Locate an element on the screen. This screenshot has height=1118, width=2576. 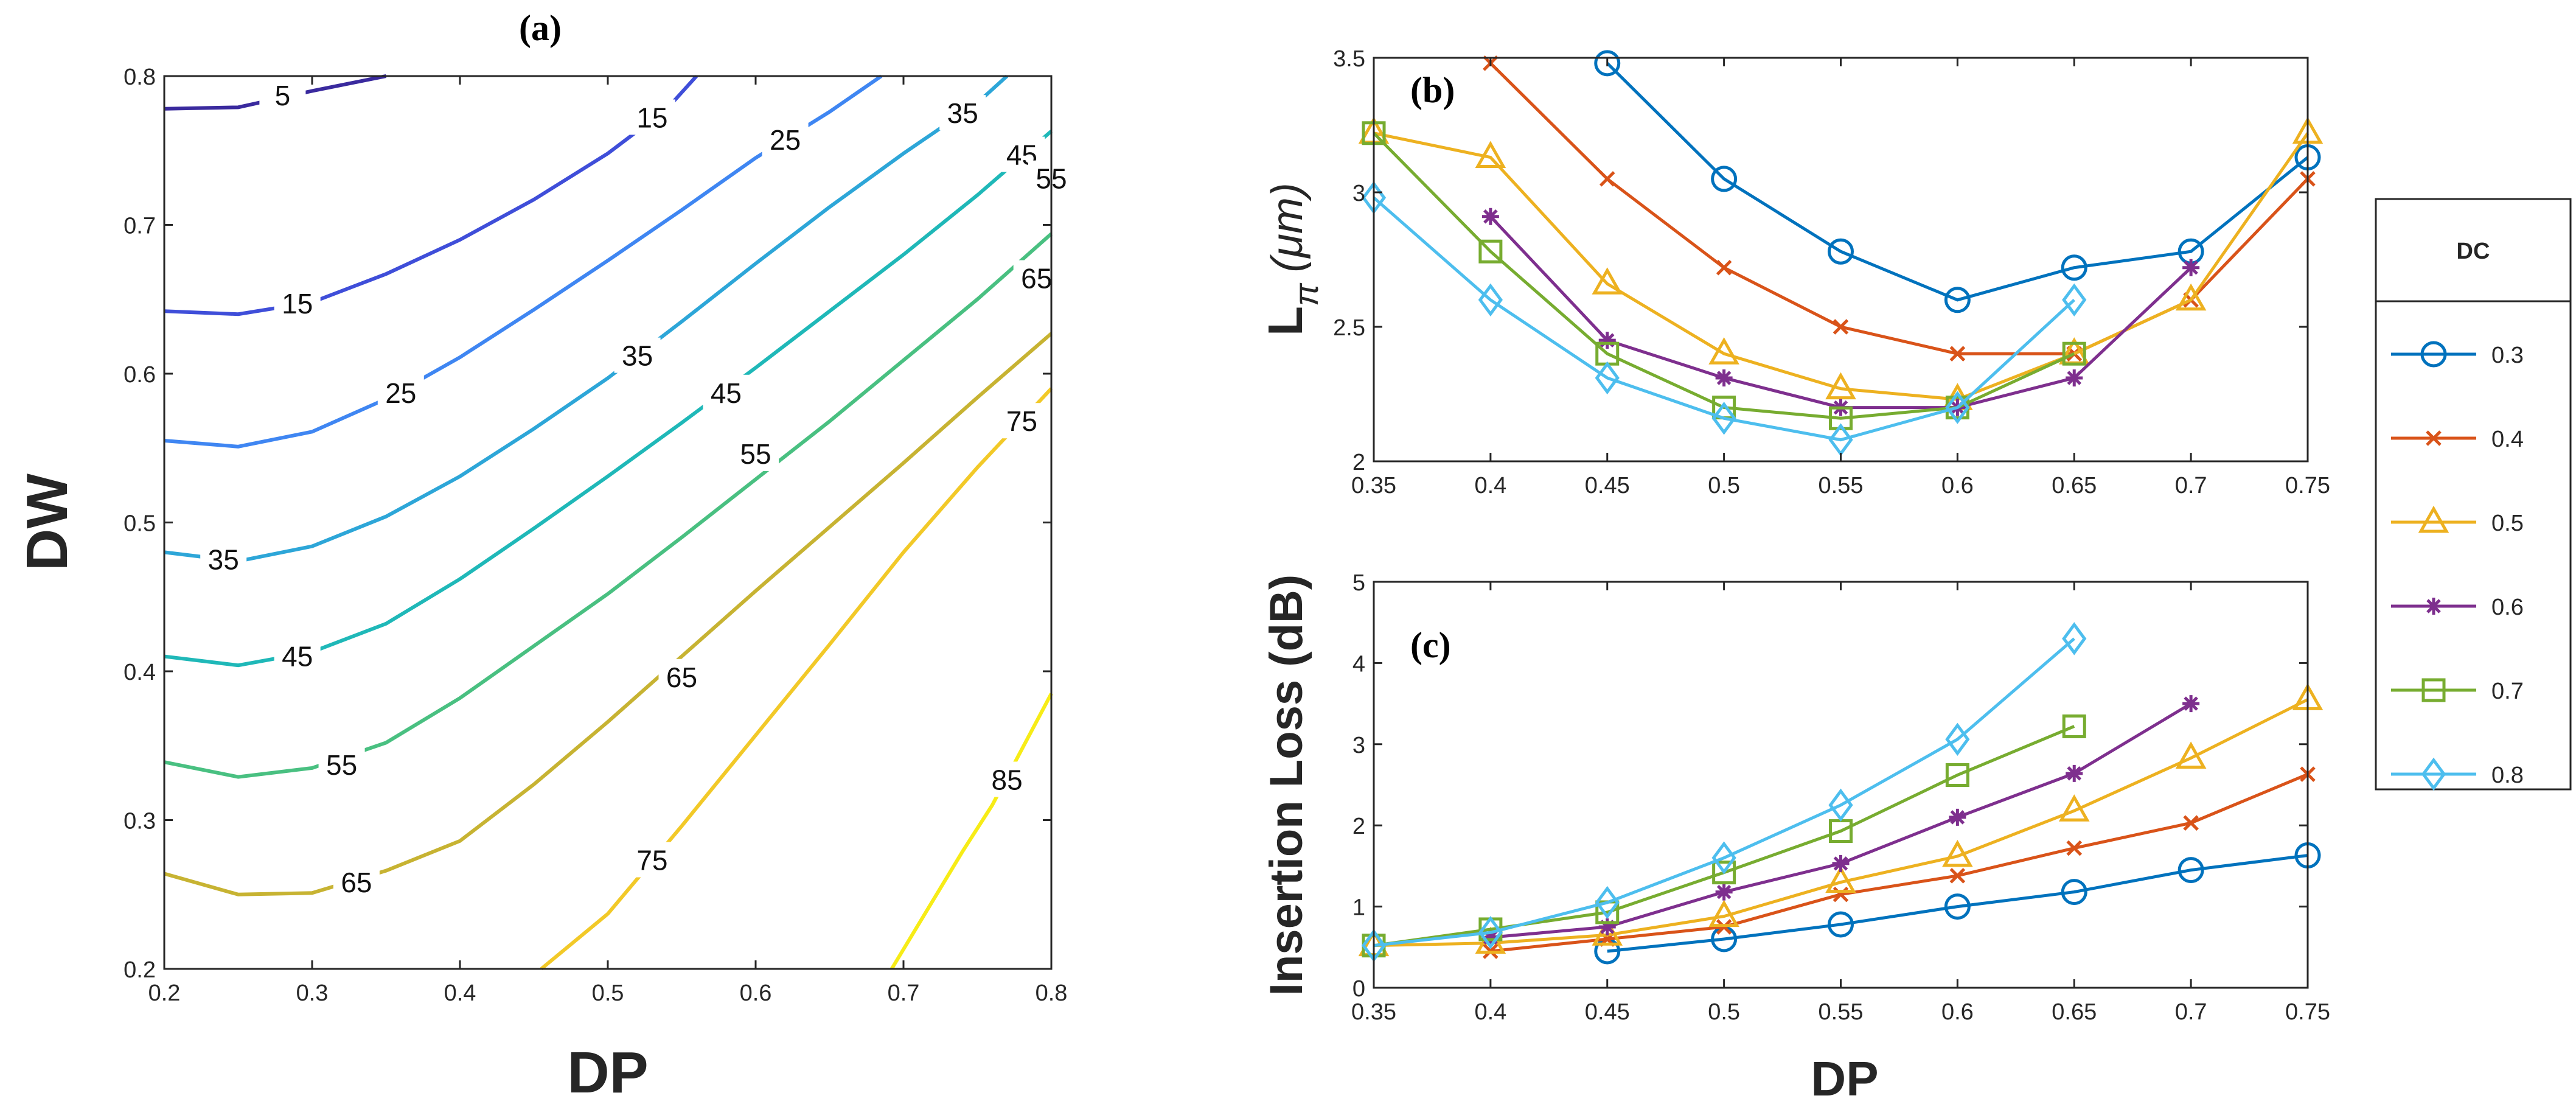
panel-a-y-tick-label: 0.2 is located at coordinates (140, 970).